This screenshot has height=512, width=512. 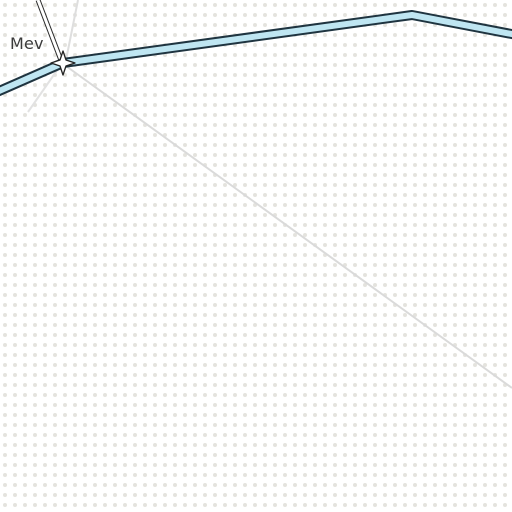 I want to click on minor-road-northwest, so click(x=50, y=32).